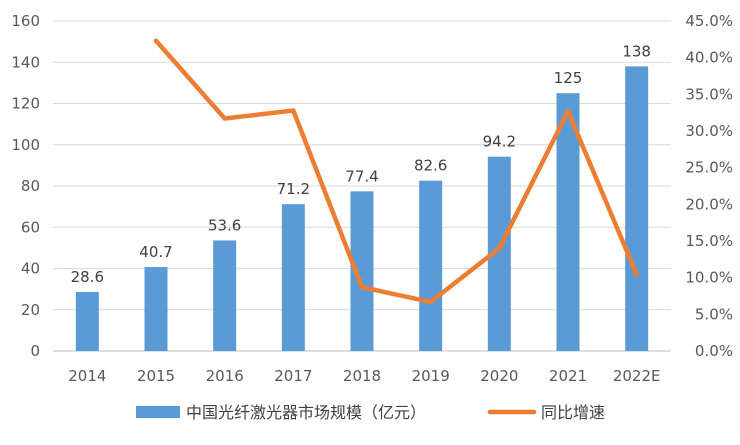 The height and width of the screenshot is (445, 740). I want to click on y-left-tick-label: 80, so click(30, 186).